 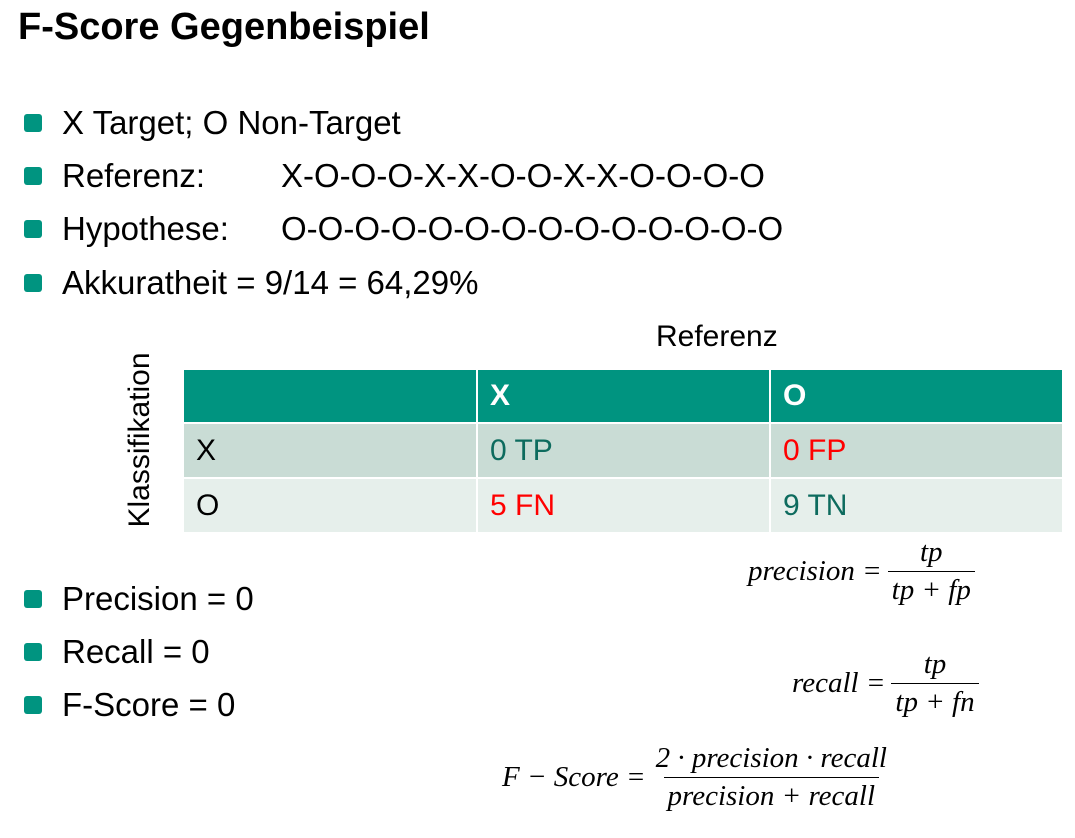 What do you see at coordinates (224, 27) in the screenshot?
I see `slide-title: F-Score Gegenbeispiel` at bounding box center [224, 27].